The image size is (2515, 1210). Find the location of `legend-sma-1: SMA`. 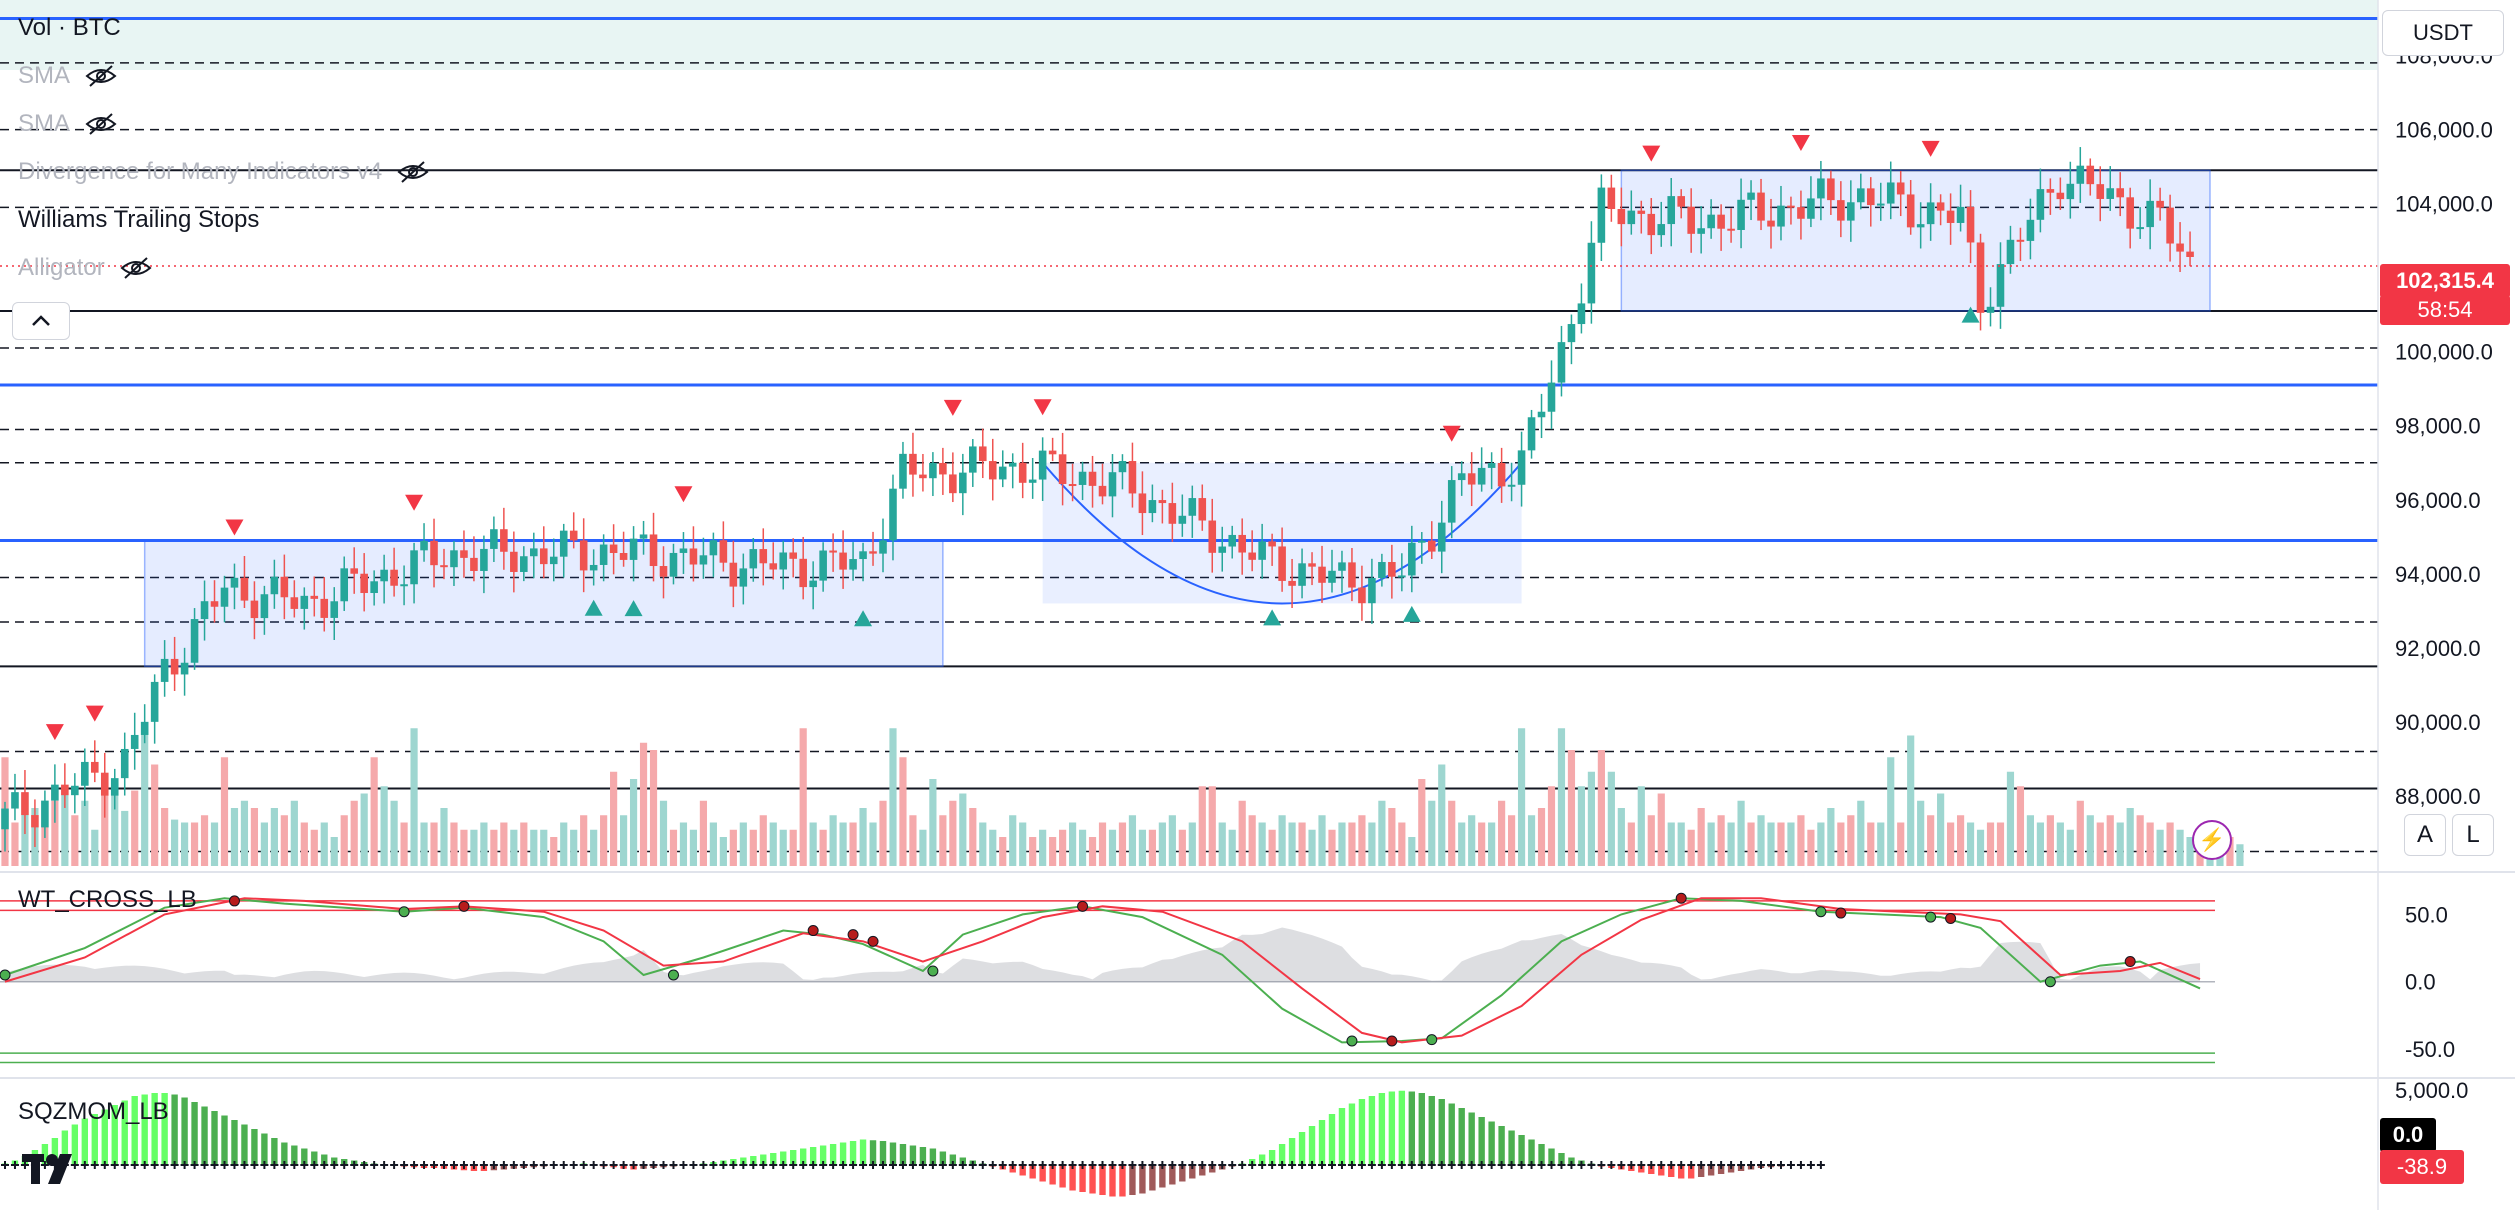

legend-sma-1: SMA is located at coordinates (68, 76).